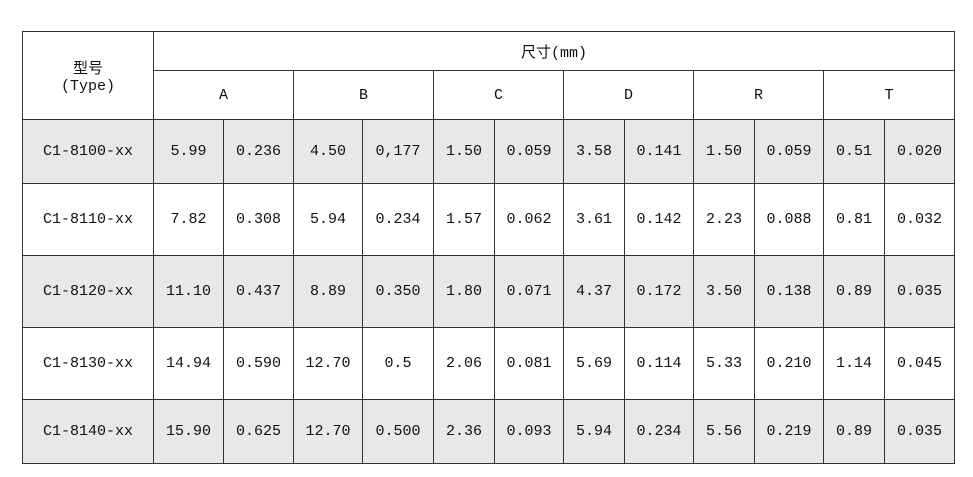  What do you see at coordinates (529, 219) in the screenshot?
I see `value-cell: 0.062` at bounding box center [529, 219].